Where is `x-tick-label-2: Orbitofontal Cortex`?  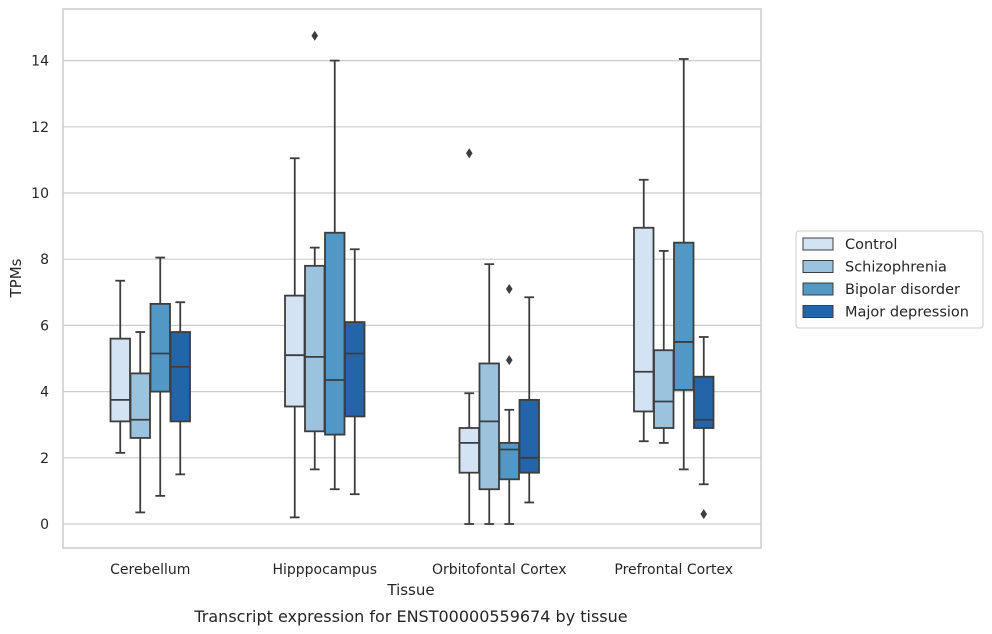 x-tick-label-2: Orbitofontal Cortex is located at coordinates (499, 570).